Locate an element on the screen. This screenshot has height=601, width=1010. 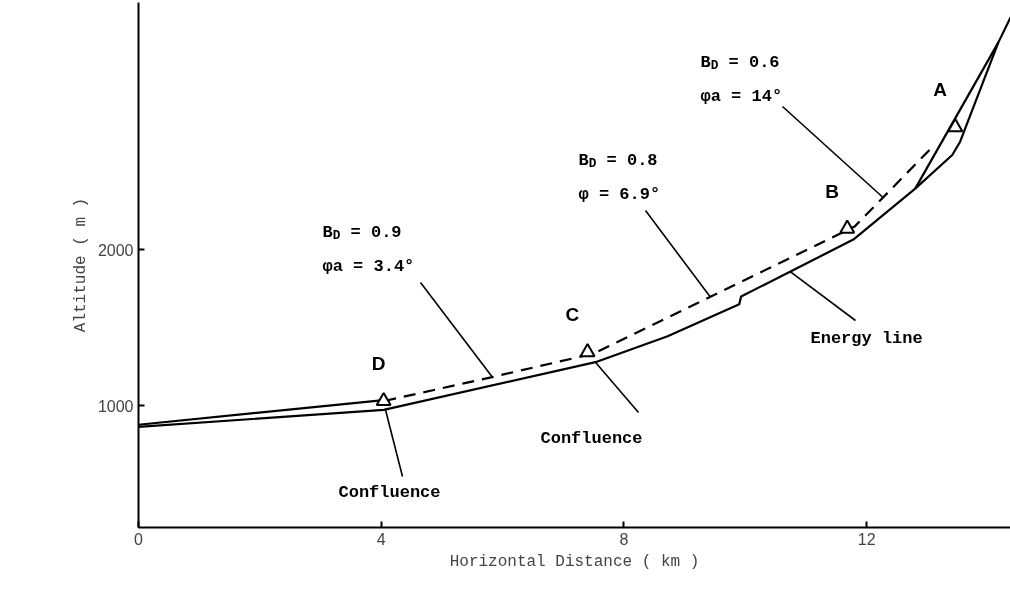
annotation: D is located at coordinates (378, 363).